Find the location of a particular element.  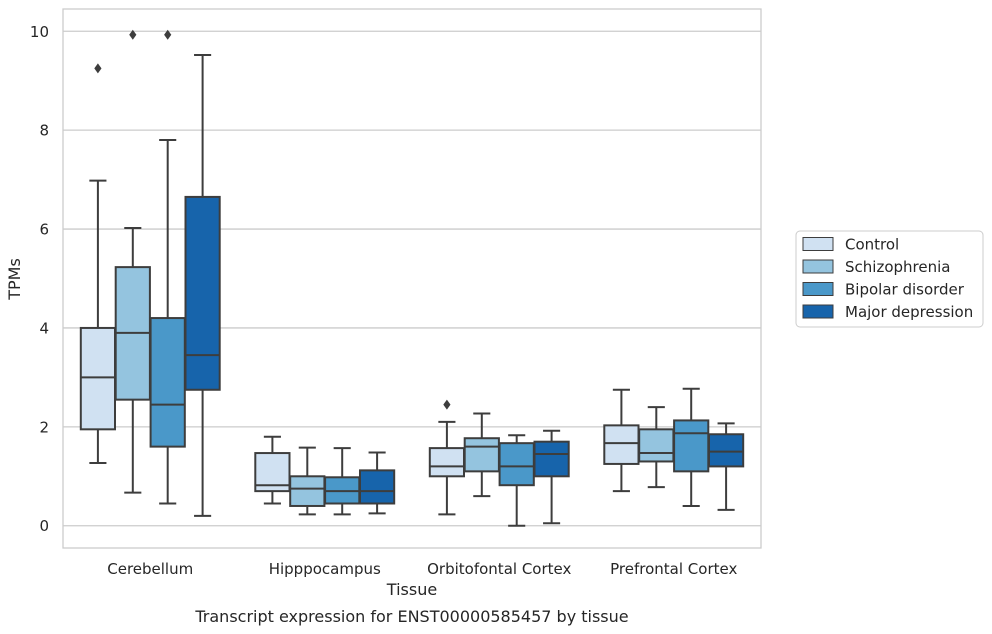

x-tick-label: Hipppocampus is located at coordinates (325, 569).